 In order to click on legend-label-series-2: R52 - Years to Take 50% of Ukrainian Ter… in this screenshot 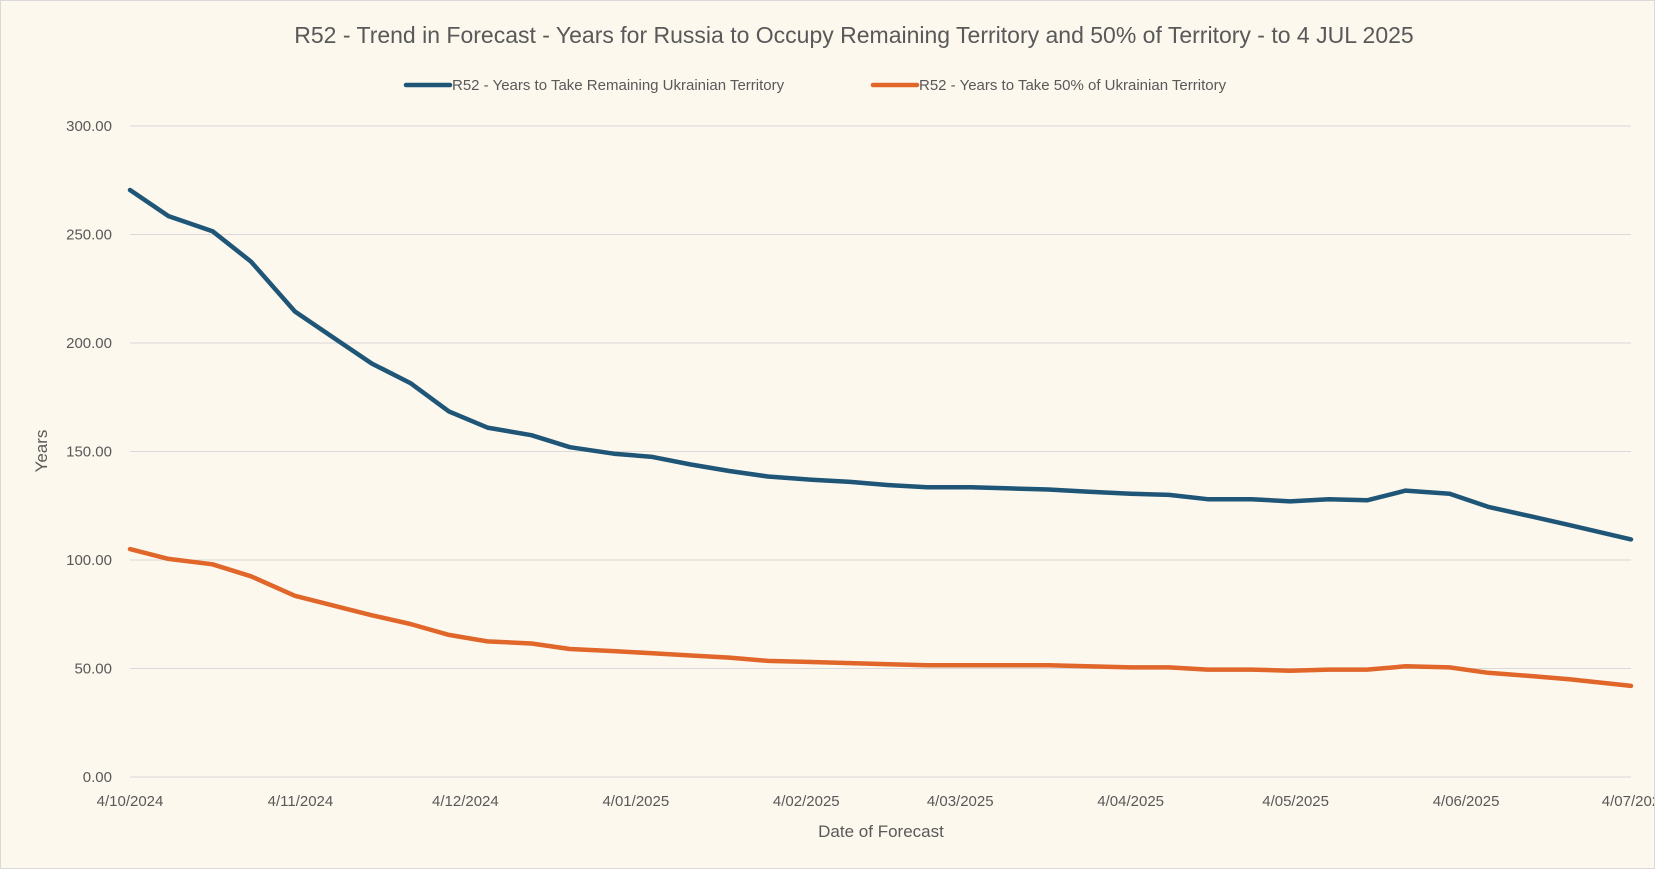, I will do `click(1073, 85)`.